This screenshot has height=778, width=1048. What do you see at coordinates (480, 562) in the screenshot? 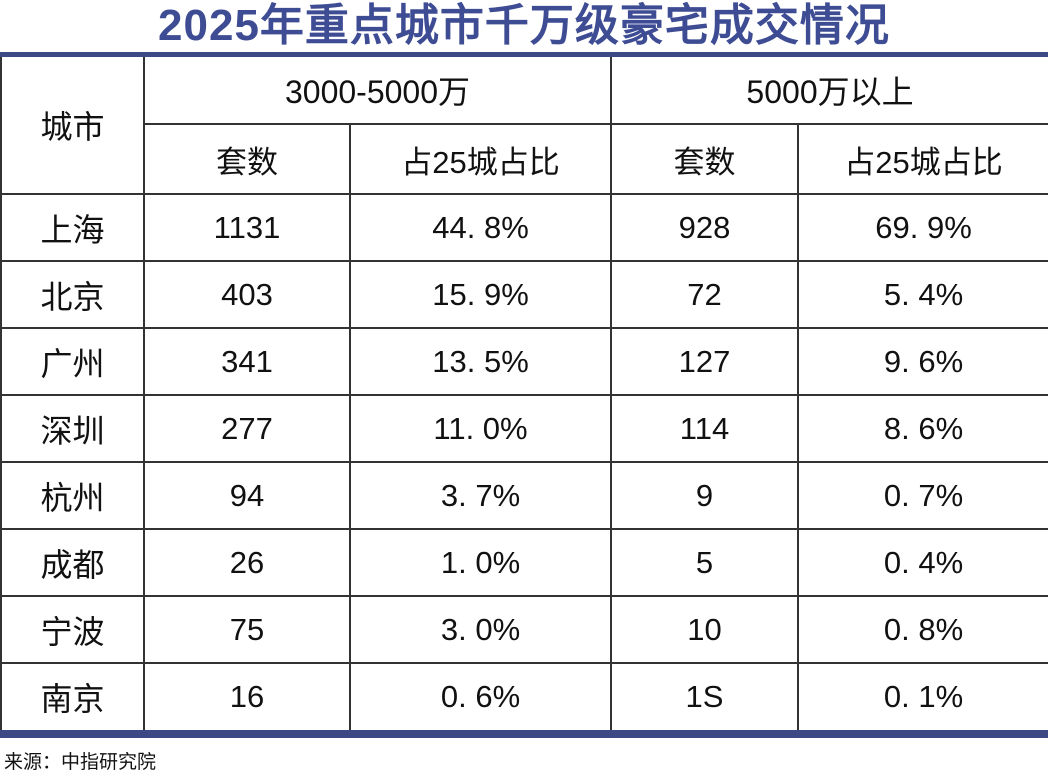
I see `cell-share-3000-5000: 1. 0%` at bounding box center [480, 562].